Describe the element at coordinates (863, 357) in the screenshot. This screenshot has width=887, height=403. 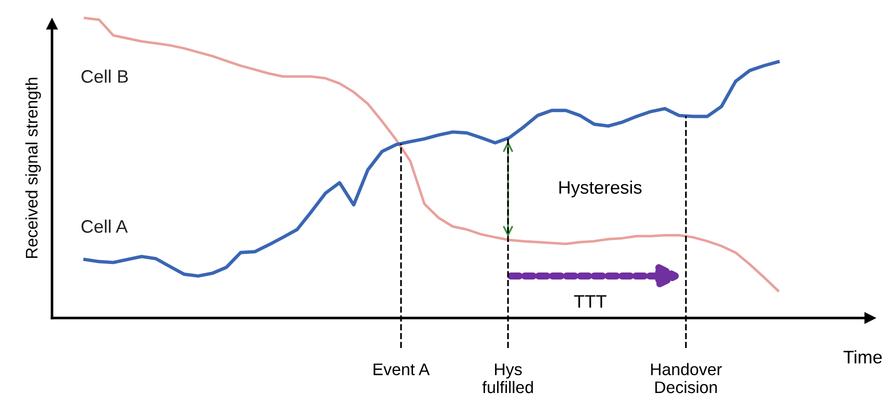
I see `x-axis-title: Time` at that location.